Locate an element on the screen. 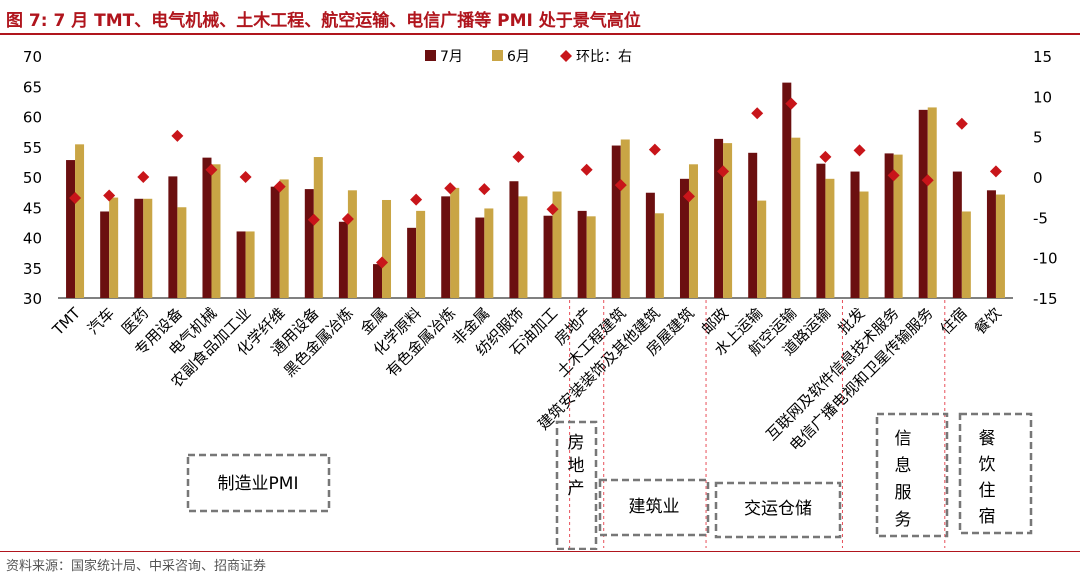  group-label-catering-char: 餐 is located at coordinates (987, 439).